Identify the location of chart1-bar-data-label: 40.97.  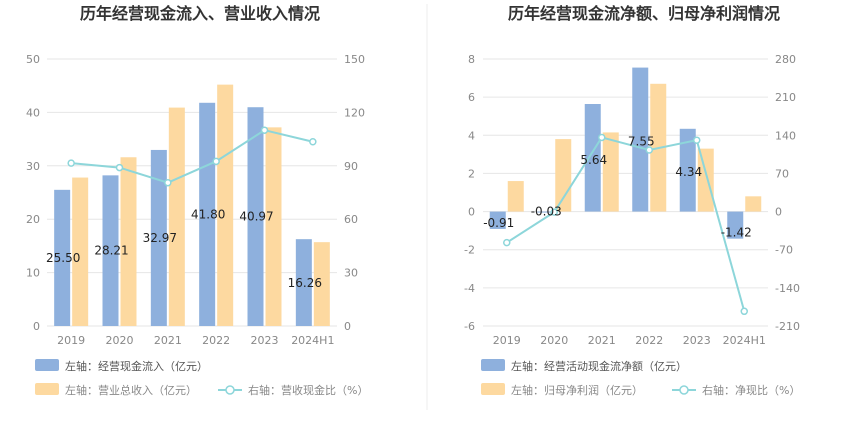
(256, 217).